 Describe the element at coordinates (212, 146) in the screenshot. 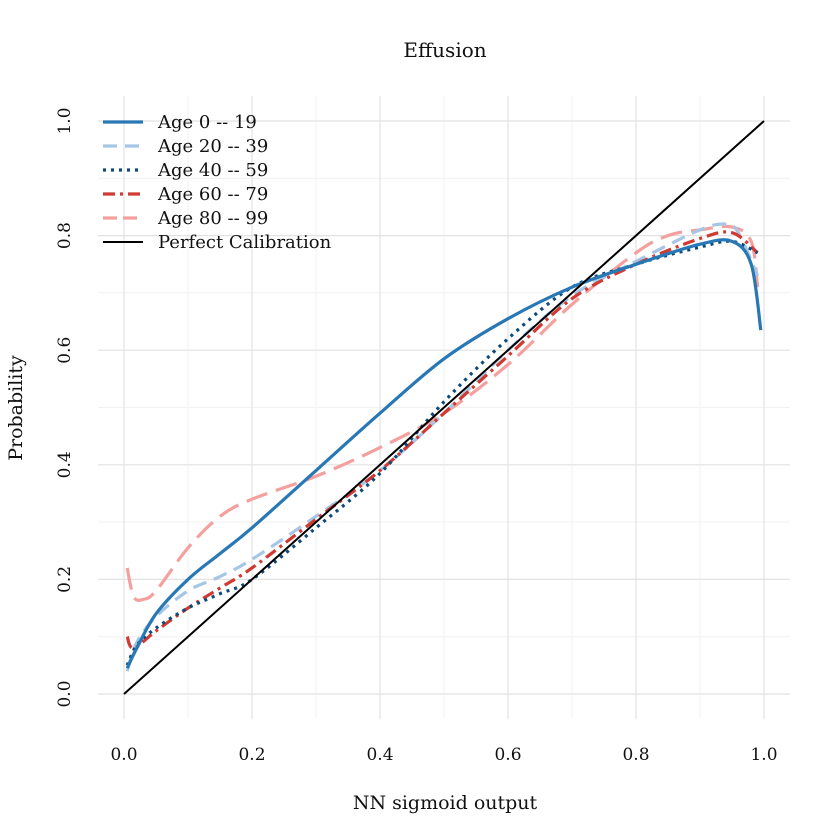

I see `legend-label: Age 20 -- 39` at that location.